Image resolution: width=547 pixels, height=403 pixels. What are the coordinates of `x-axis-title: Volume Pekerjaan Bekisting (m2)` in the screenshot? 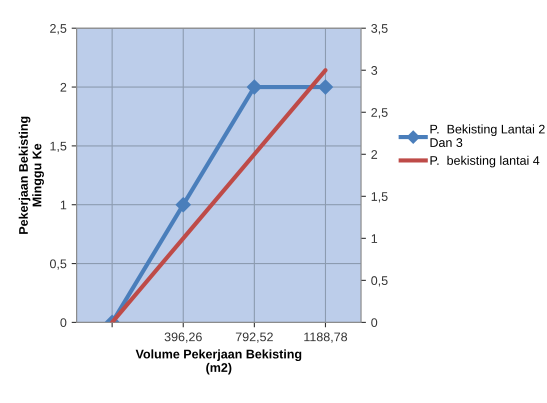 It's located at (219, 361).